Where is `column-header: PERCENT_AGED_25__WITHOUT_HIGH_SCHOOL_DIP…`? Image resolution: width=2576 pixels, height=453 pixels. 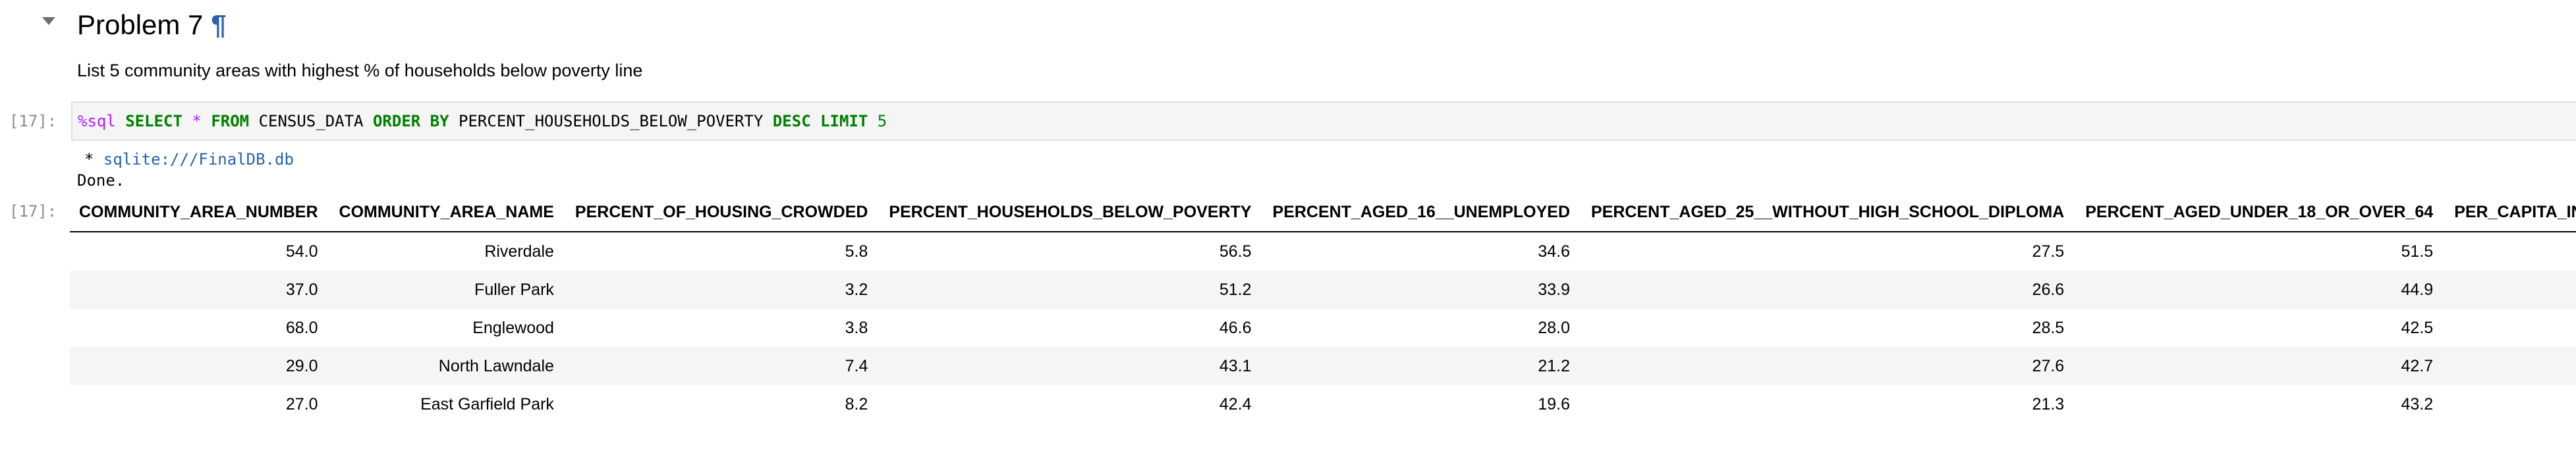
column-header: PERCENT_AGED_25__WITHOUT_HIGH_SCHOOL_DIP… is located at coordinates (1829, 212).